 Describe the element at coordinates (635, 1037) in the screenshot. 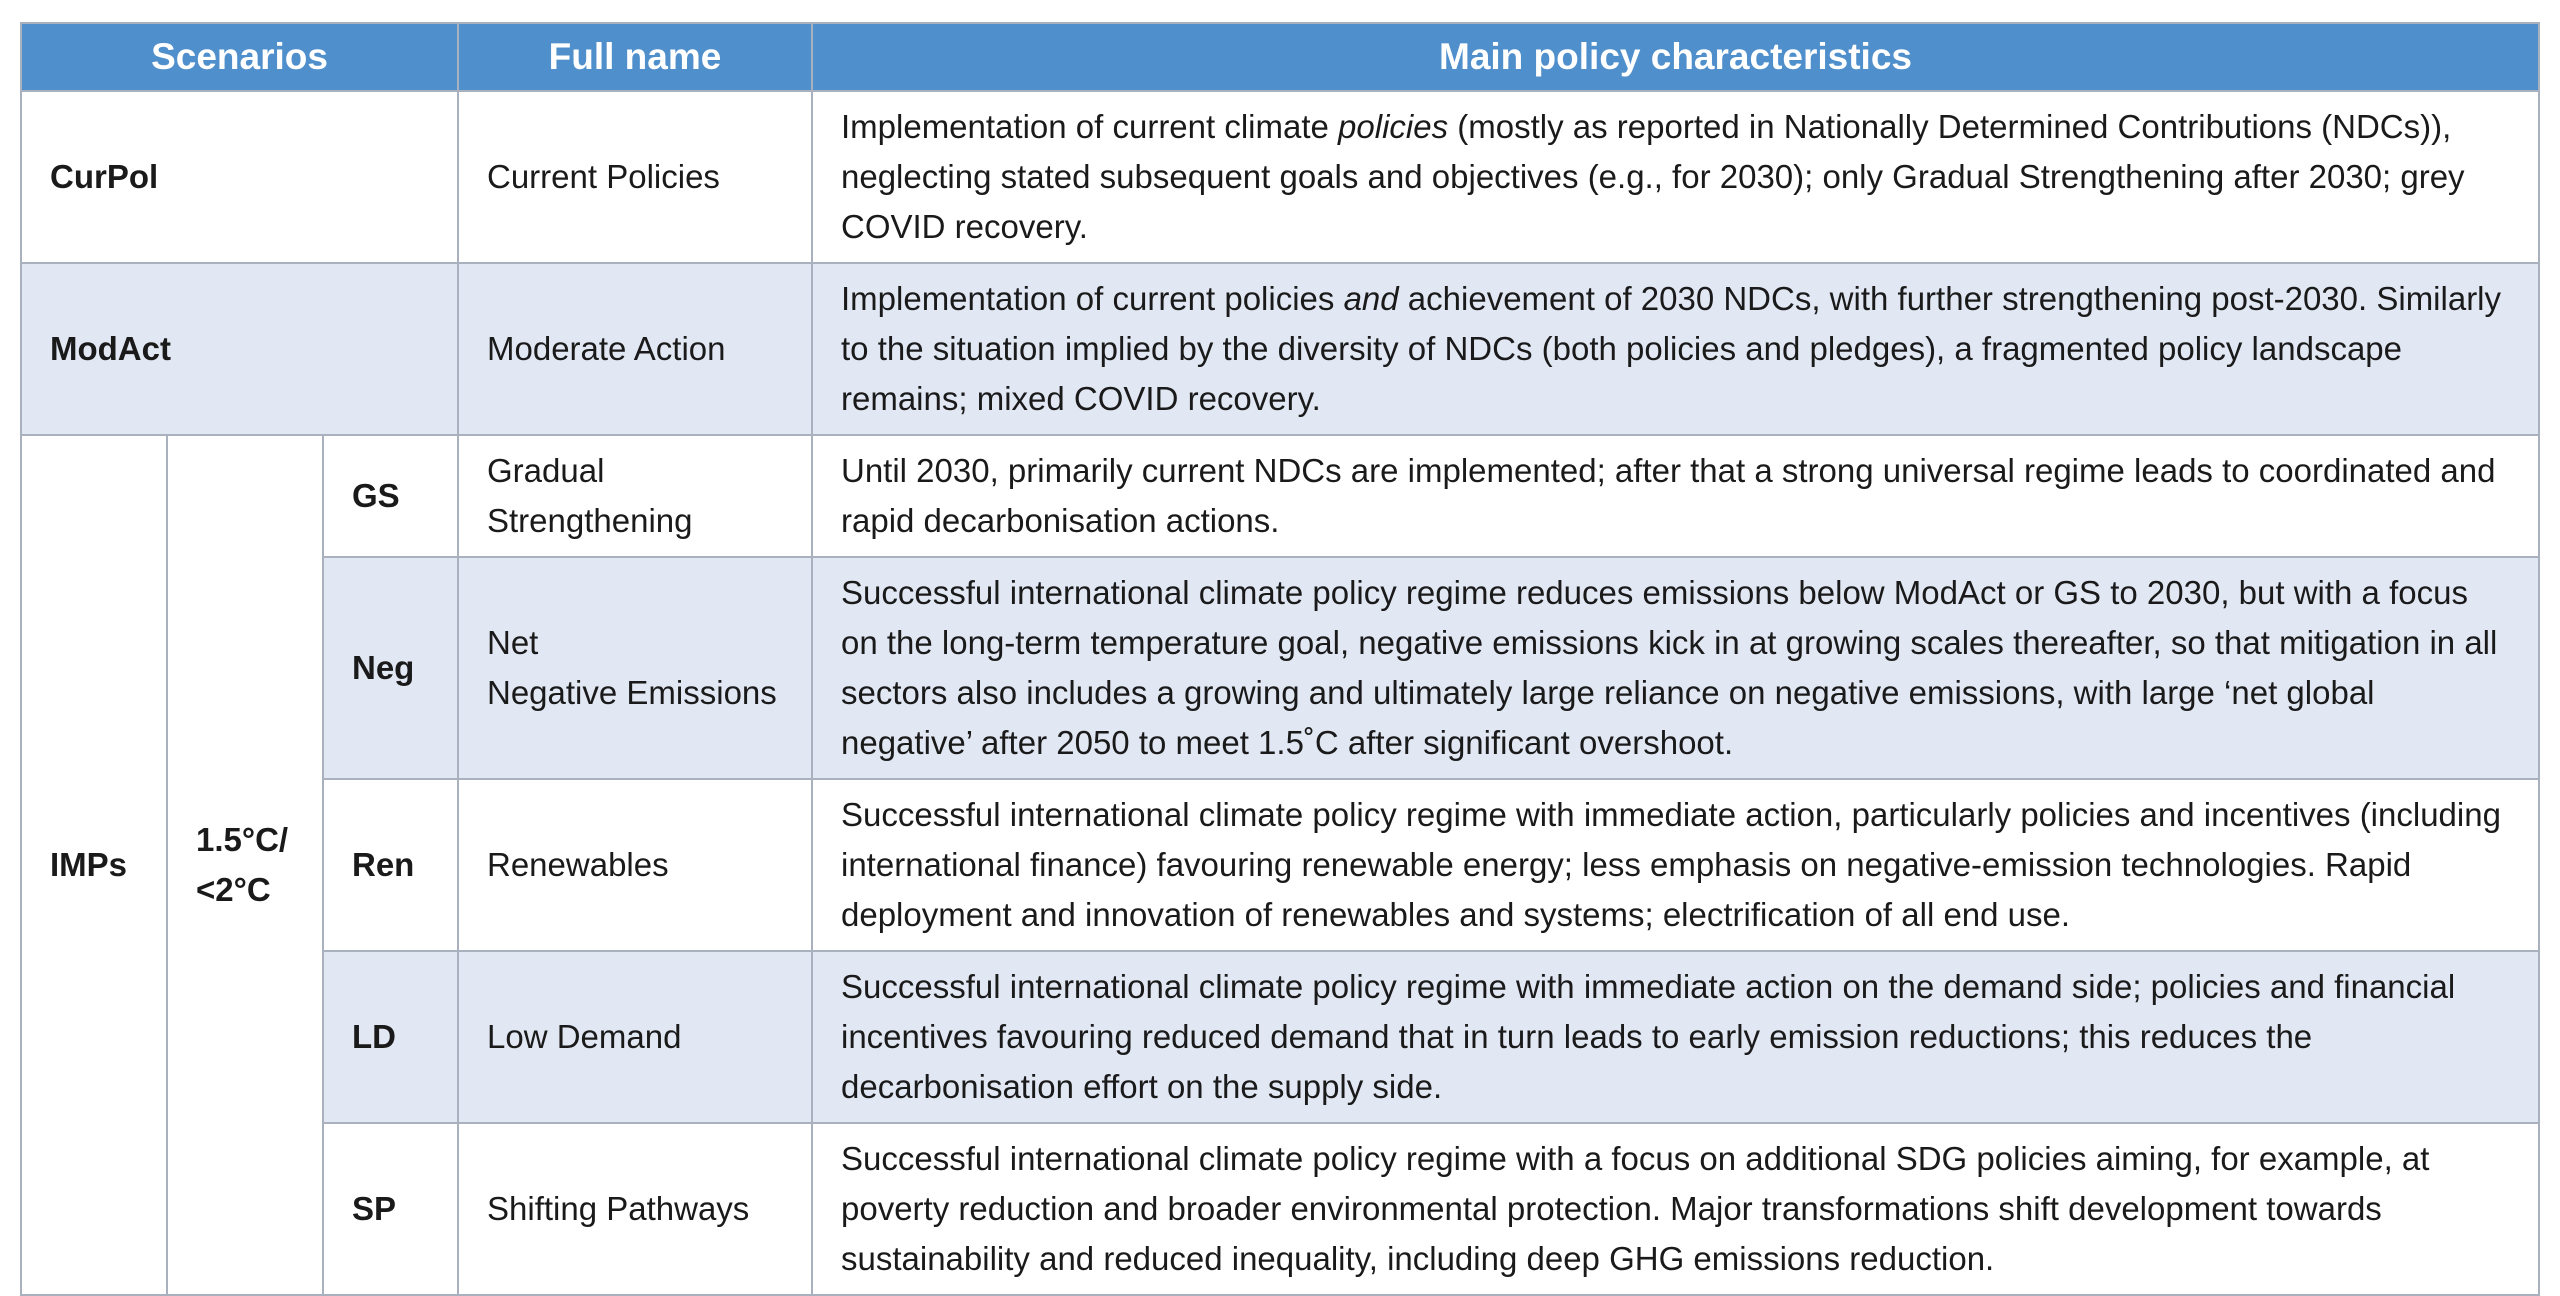

I see `full-name-ld: Low Demand` at that location.